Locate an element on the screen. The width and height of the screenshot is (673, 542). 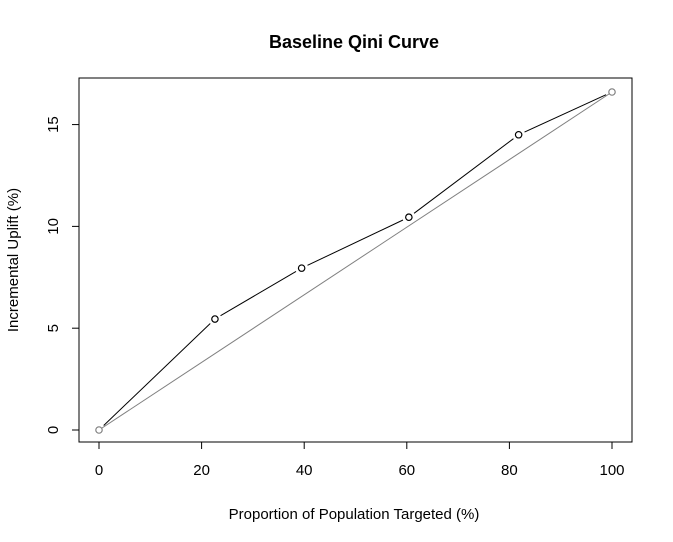
x-tick-label: 100 is located at coordinates (611, 470).